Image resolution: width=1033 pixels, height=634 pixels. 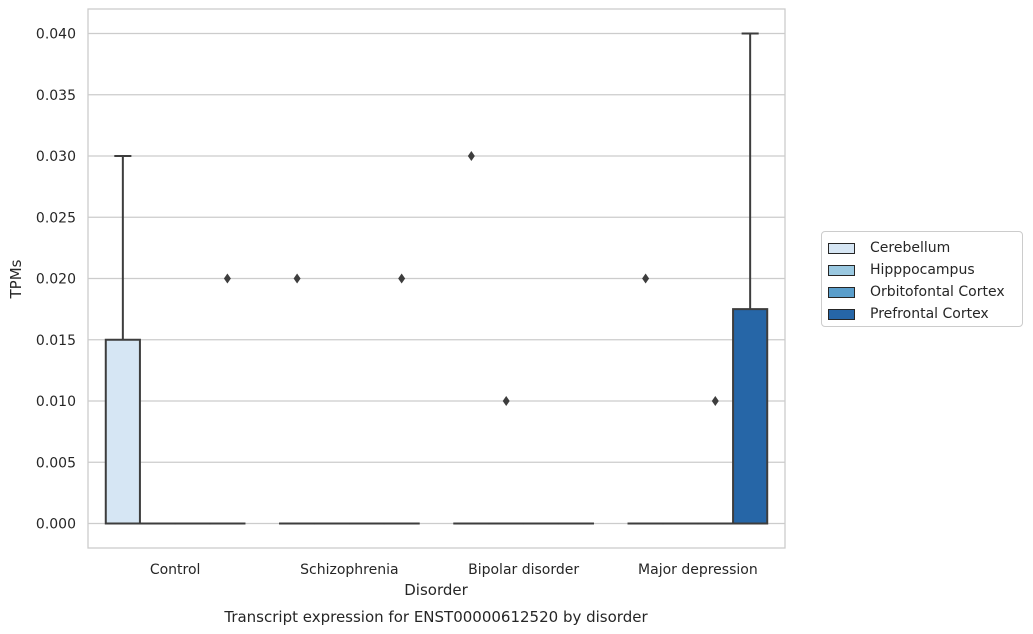 I want to click on legend-label: Orbitofontal Cortex, so click(x=937, y=292).